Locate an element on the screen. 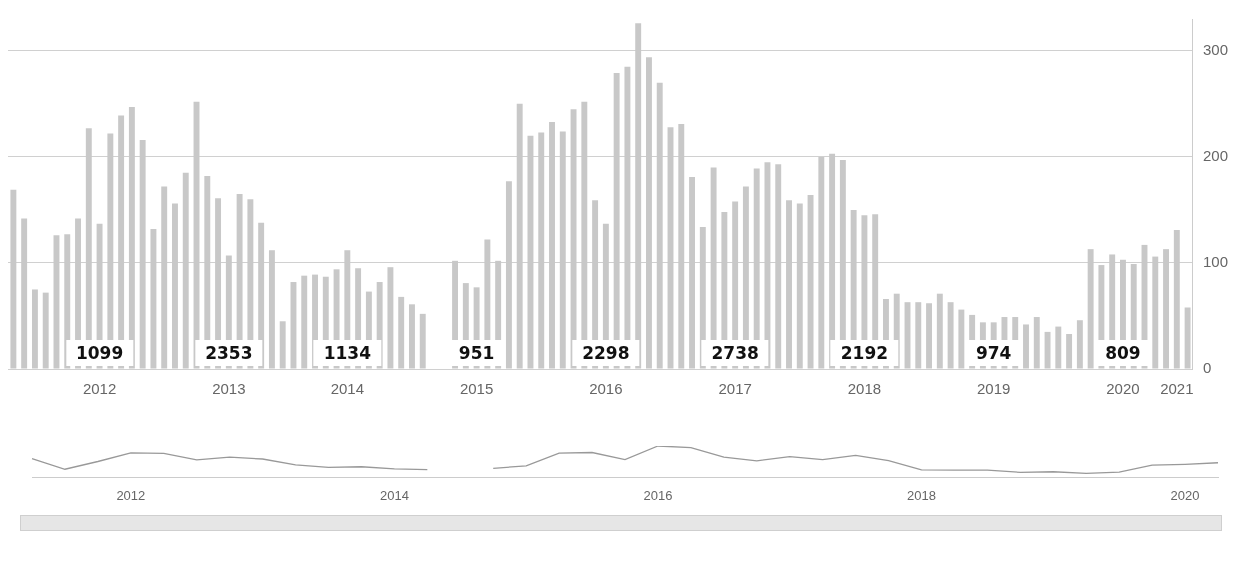  x-tick-label: 2017 is located at coordinates (735, 389).